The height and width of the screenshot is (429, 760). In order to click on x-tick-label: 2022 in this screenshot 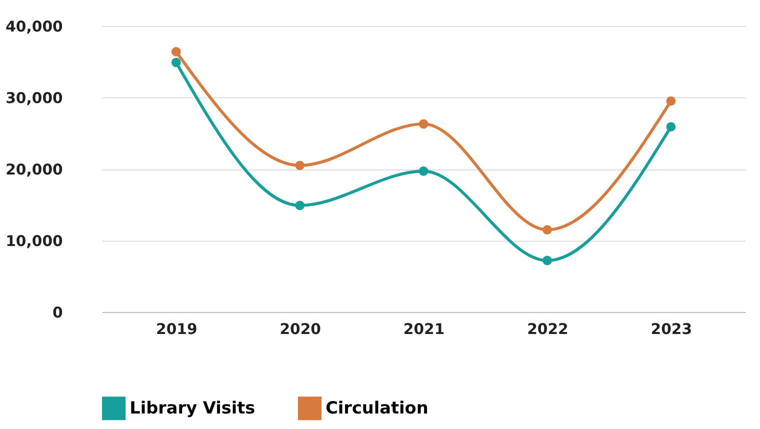, I will do `click(547, 329)`.